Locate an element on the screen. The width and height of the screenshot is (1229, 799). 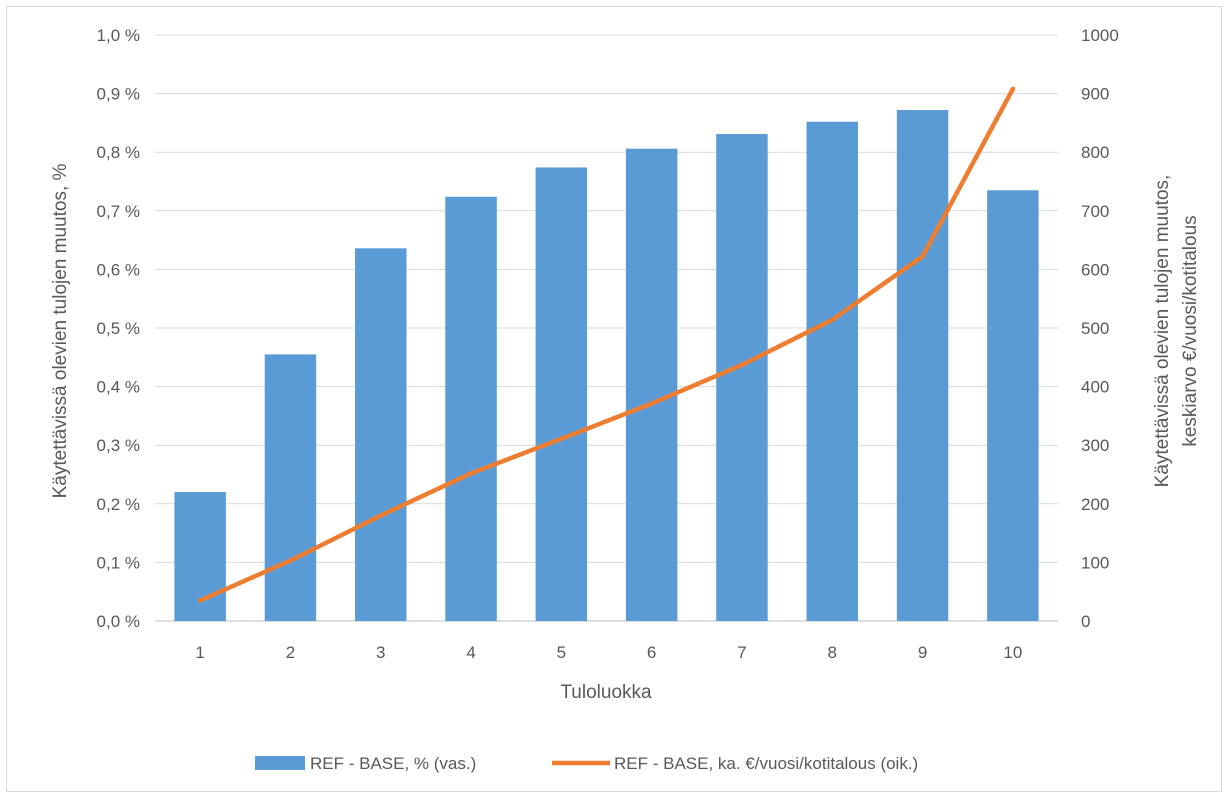
right-axis-ticks: 0 100 200 300 400 500 600 700 800 900 1000 is located at coordinates (1100, 328).